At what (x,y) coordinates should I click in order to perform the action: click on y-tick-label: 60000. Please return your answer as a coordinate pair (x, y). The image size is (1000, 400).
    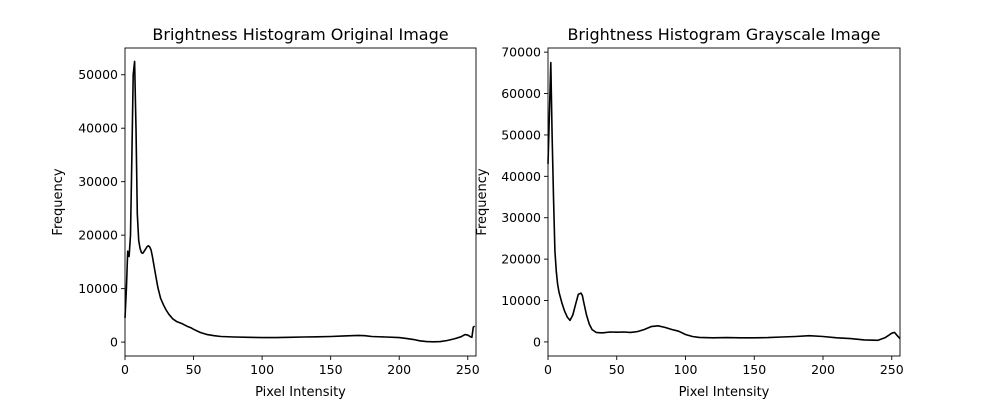
    Looking at the image, I should click on (521, 93).